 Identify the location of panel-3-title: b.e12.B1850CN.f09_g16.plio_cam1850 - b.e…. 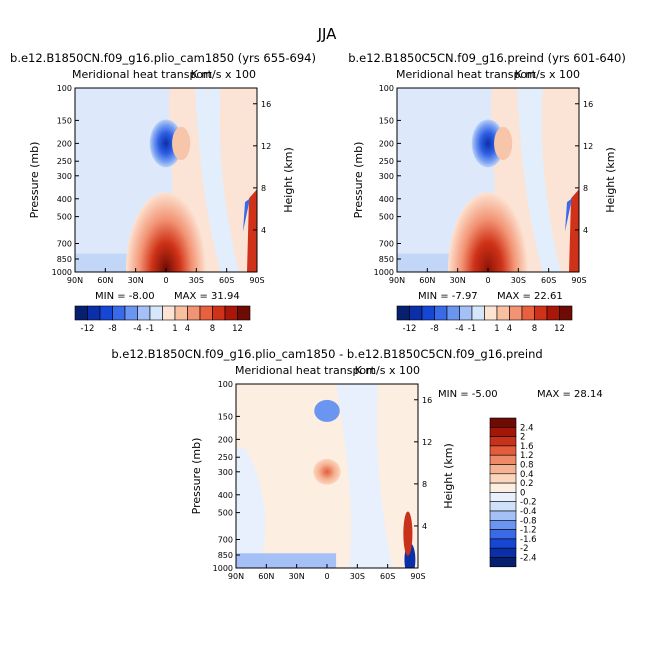
(326, 354).